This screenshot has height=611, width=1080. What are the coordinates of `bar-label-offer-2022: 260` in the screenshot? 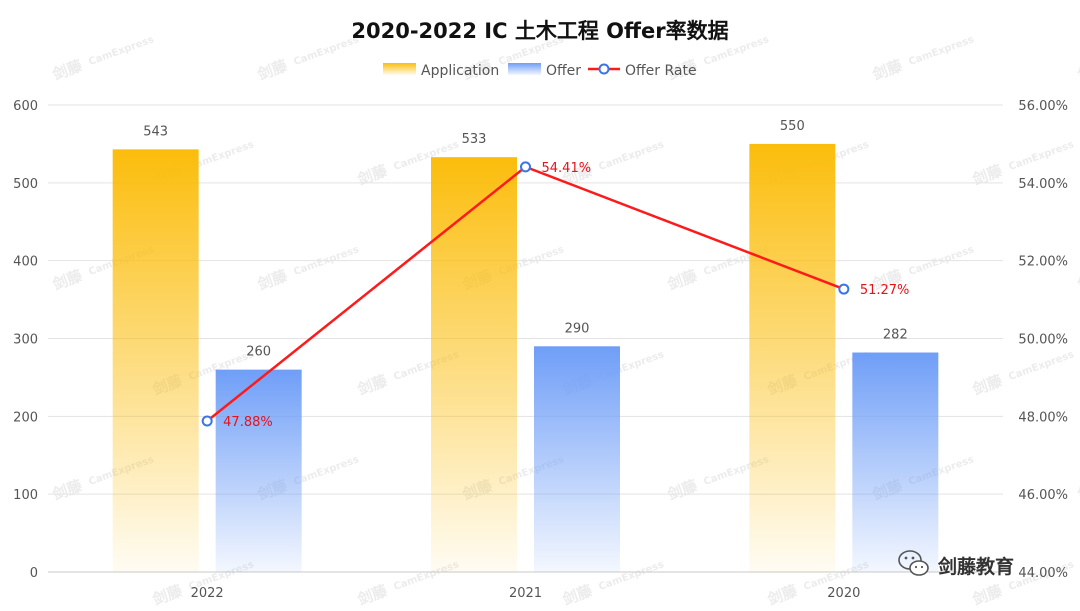 It's located at (258, 352).